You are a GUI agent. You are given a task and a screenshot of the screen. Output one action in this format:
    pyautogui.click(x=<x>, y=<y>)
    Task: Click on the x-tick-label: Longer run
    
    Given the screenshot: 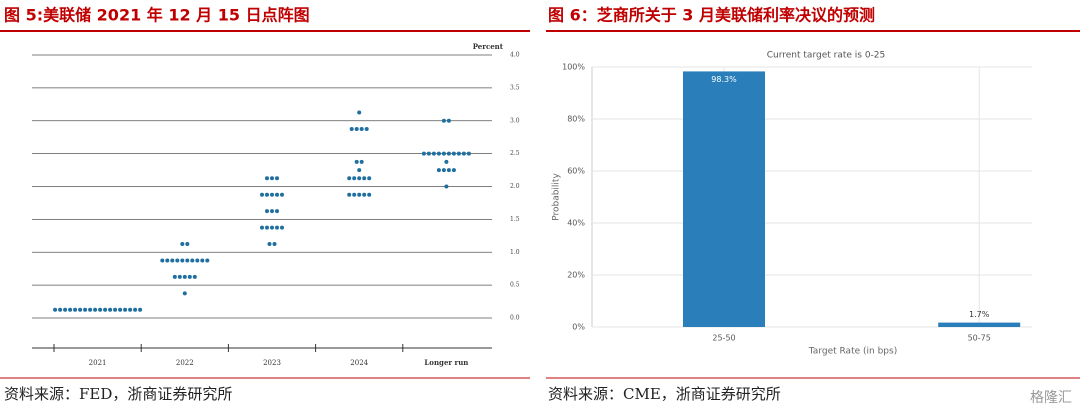 What is the action you would take?
    pyautogui.click(x=446, y=362)
    